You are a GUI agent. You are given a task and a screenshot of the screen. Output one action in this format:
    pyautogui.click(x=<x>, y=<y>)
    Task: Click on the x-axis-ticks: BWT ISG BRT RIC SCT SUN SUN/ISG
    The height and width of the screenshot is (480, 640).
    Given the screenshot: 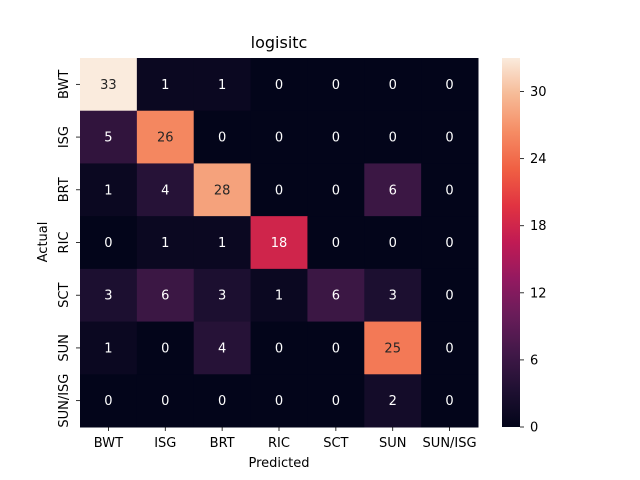 What is the action you would take?
    pyautogui.click(x=285, y=439)
    